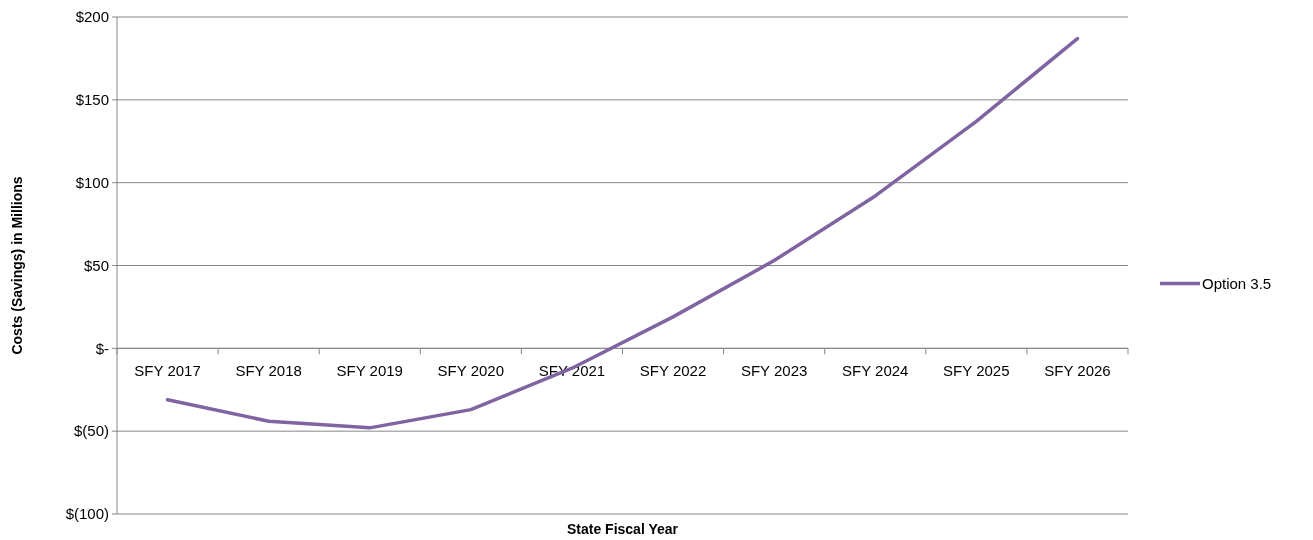  What do you see at coordinates (91, 431) in the screenshot?
I see `y-tick-label: $(50)` at bounding box center [91, 431].